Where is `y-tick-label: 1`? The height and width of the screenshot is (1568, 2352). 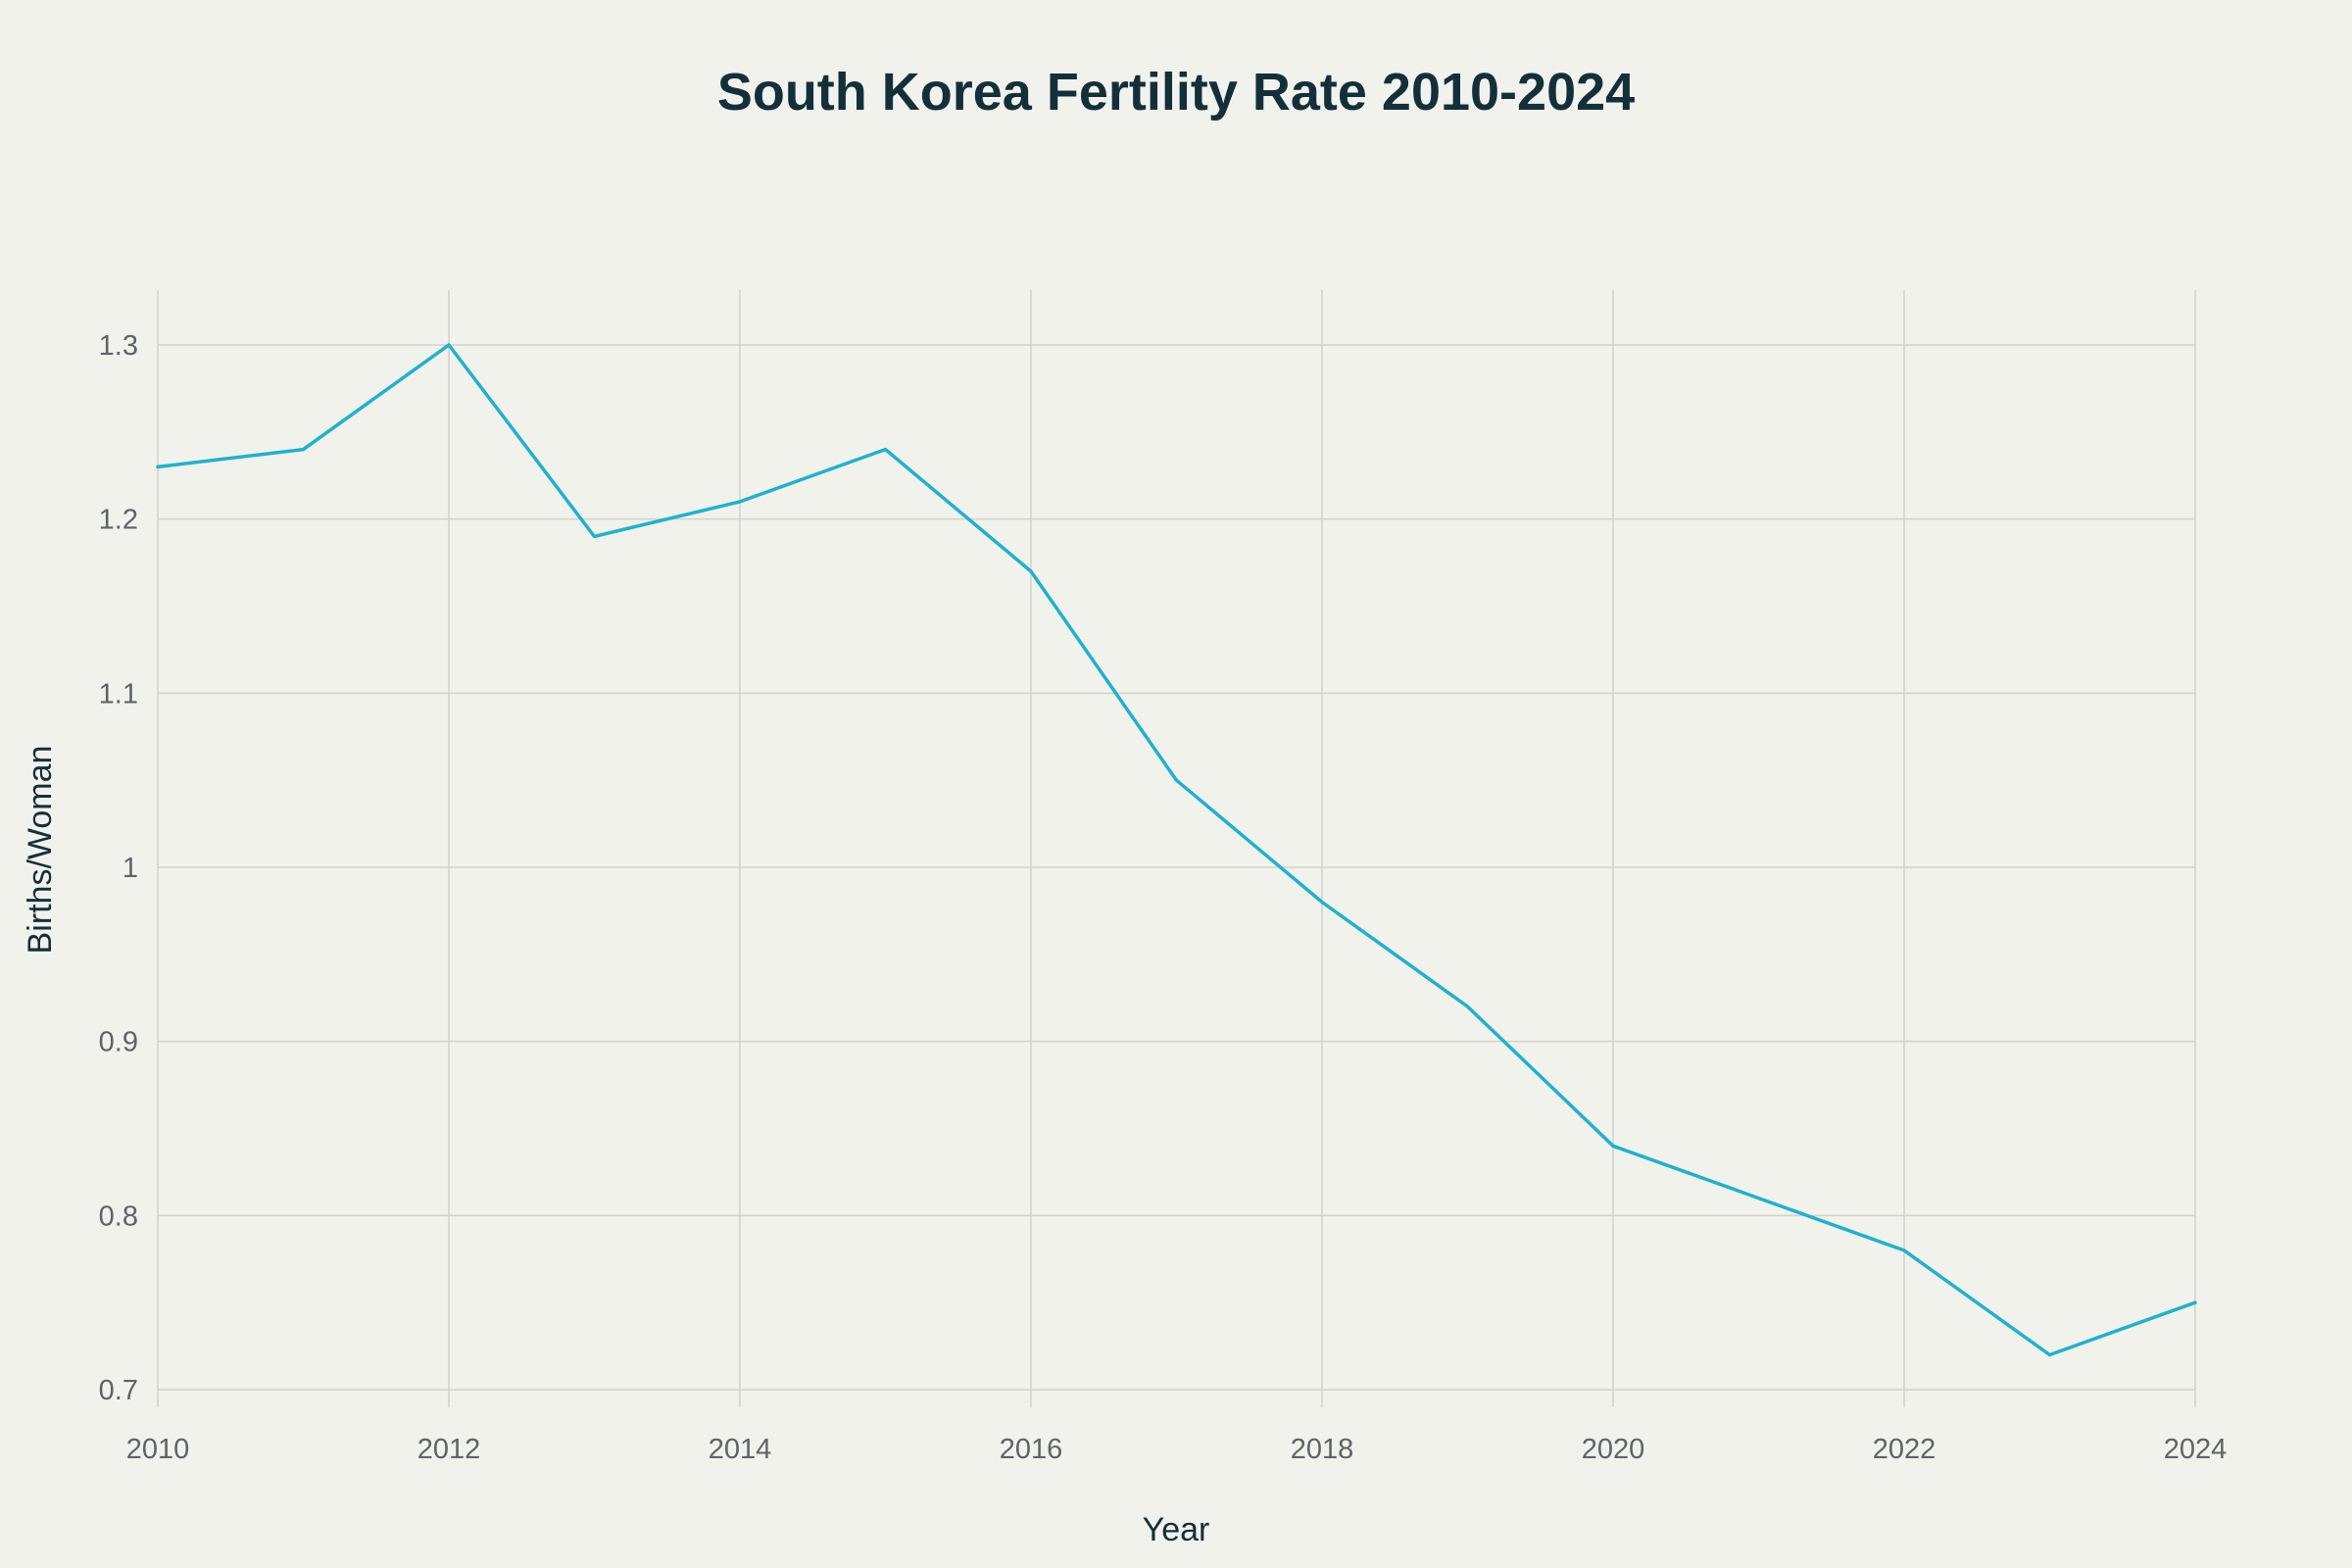
y-tick-label: 1 is located at coordinates (130, 868).